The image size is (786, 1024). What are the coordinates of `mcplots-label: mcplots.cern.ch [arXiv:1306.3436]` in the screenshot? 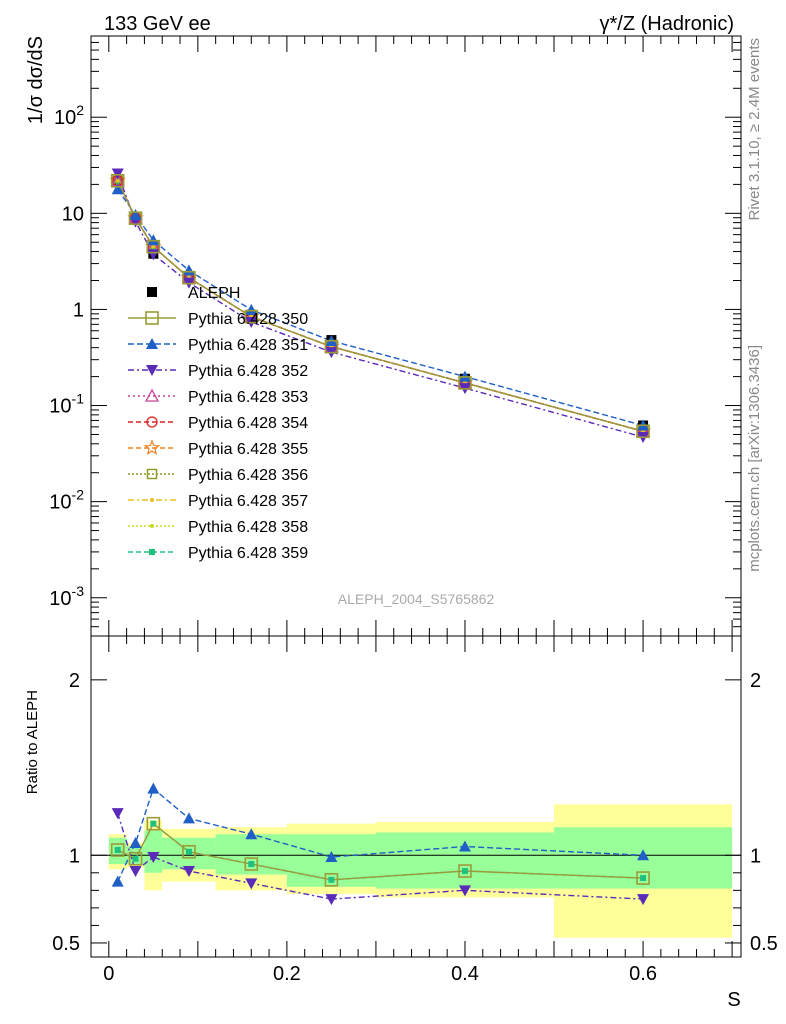 It's located at (754, 458).